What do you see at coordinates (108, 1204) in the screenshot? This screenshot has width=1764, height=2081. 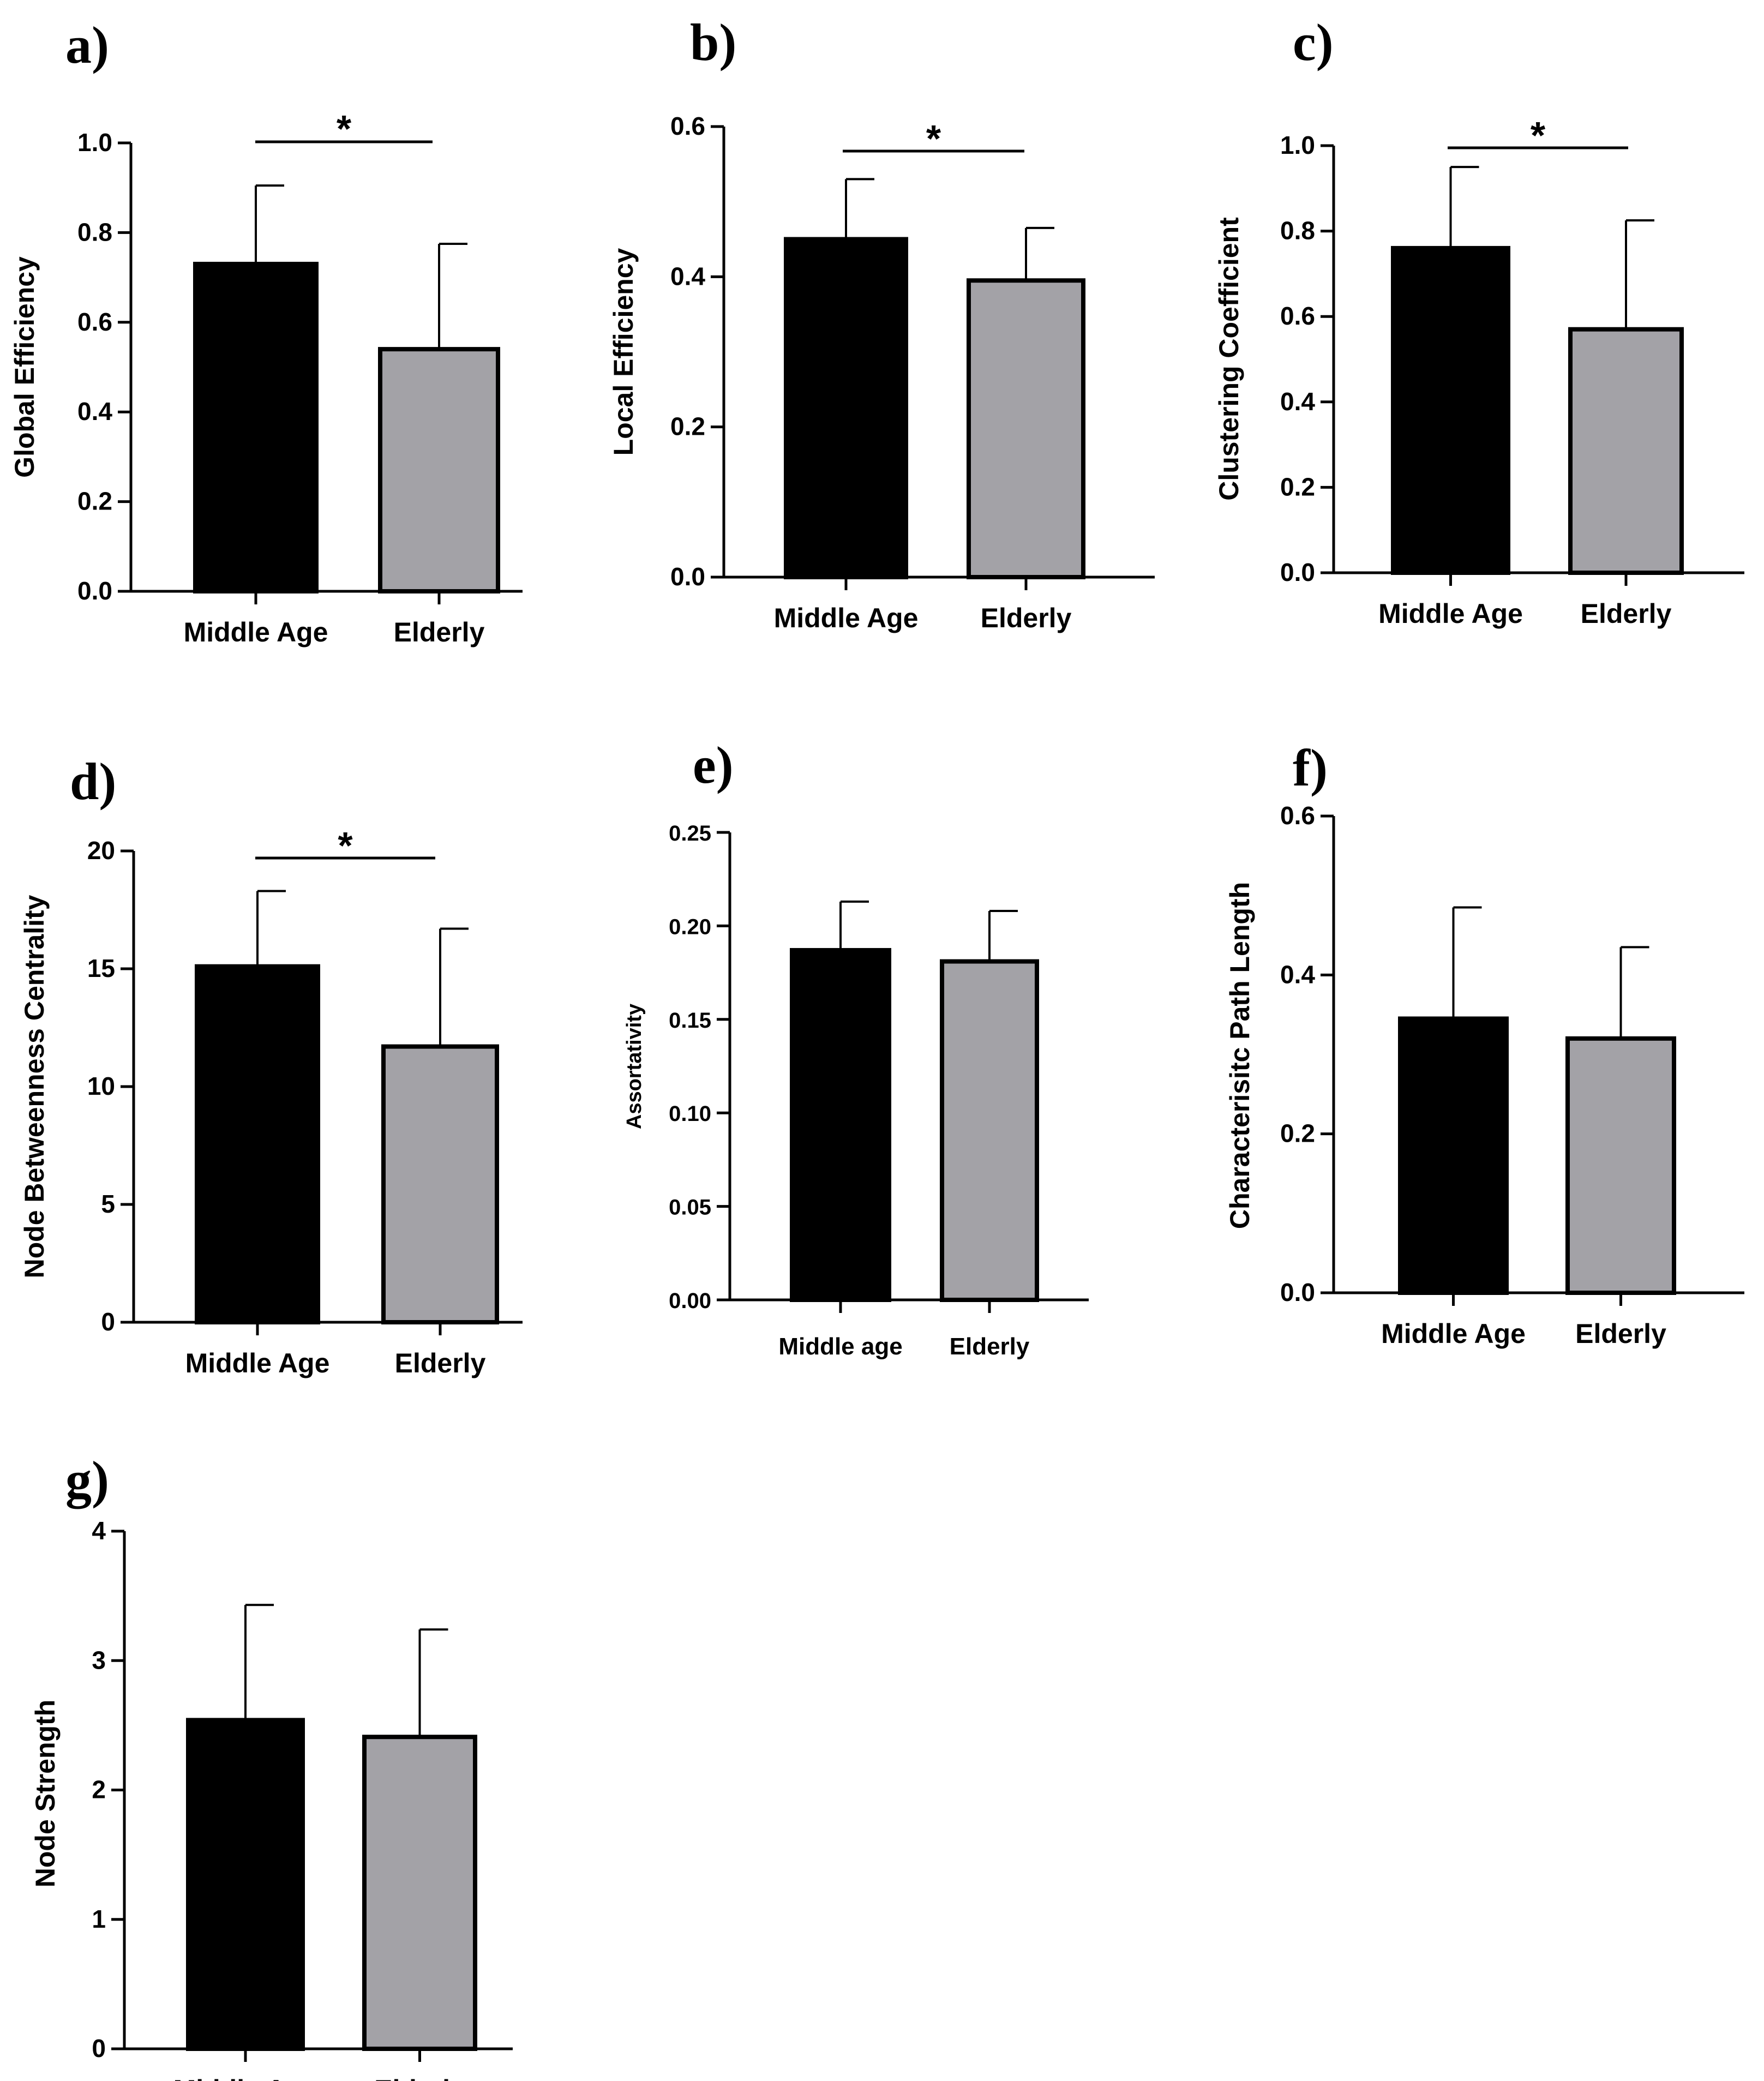 I see `y-tick-label: 5` at bounding box center [108, 1204].